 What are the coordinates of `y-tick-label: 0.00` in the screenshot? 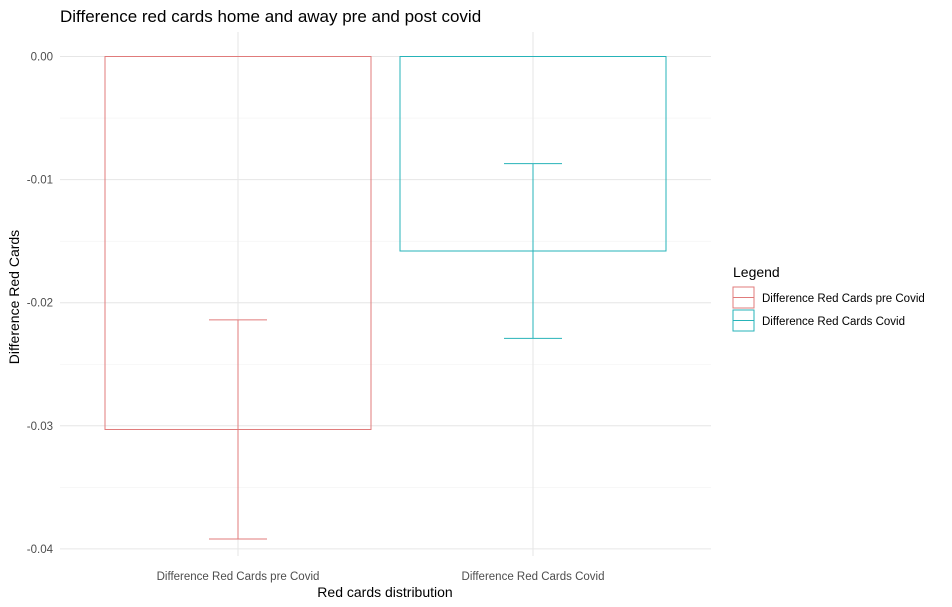 It's located at (42, 58).